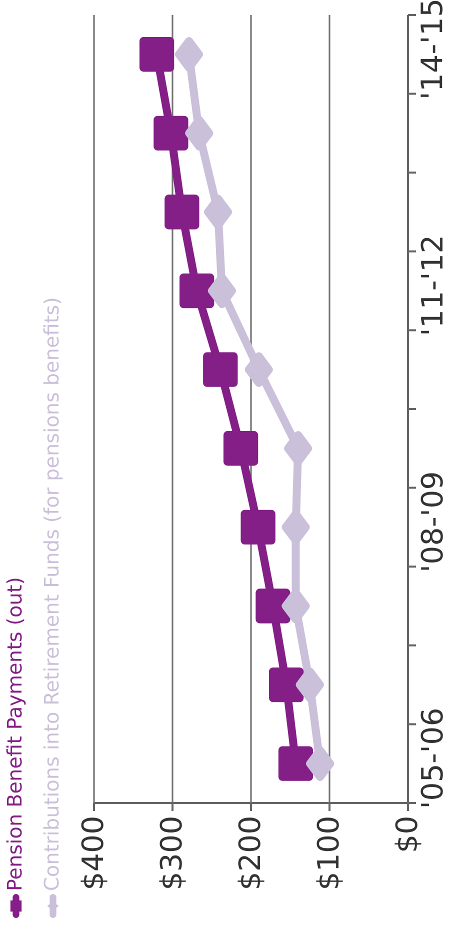  I want to click on x-tick-label: $0, so click(408, 834).